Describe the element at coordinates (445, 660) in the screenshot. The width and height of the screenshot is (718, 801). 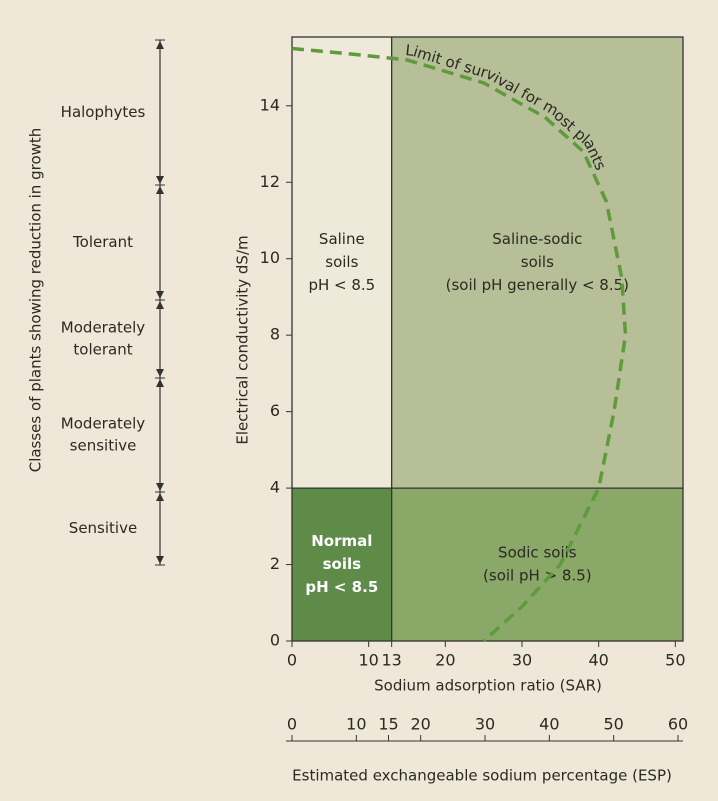
I see `x-tick-label: 20` at that location.